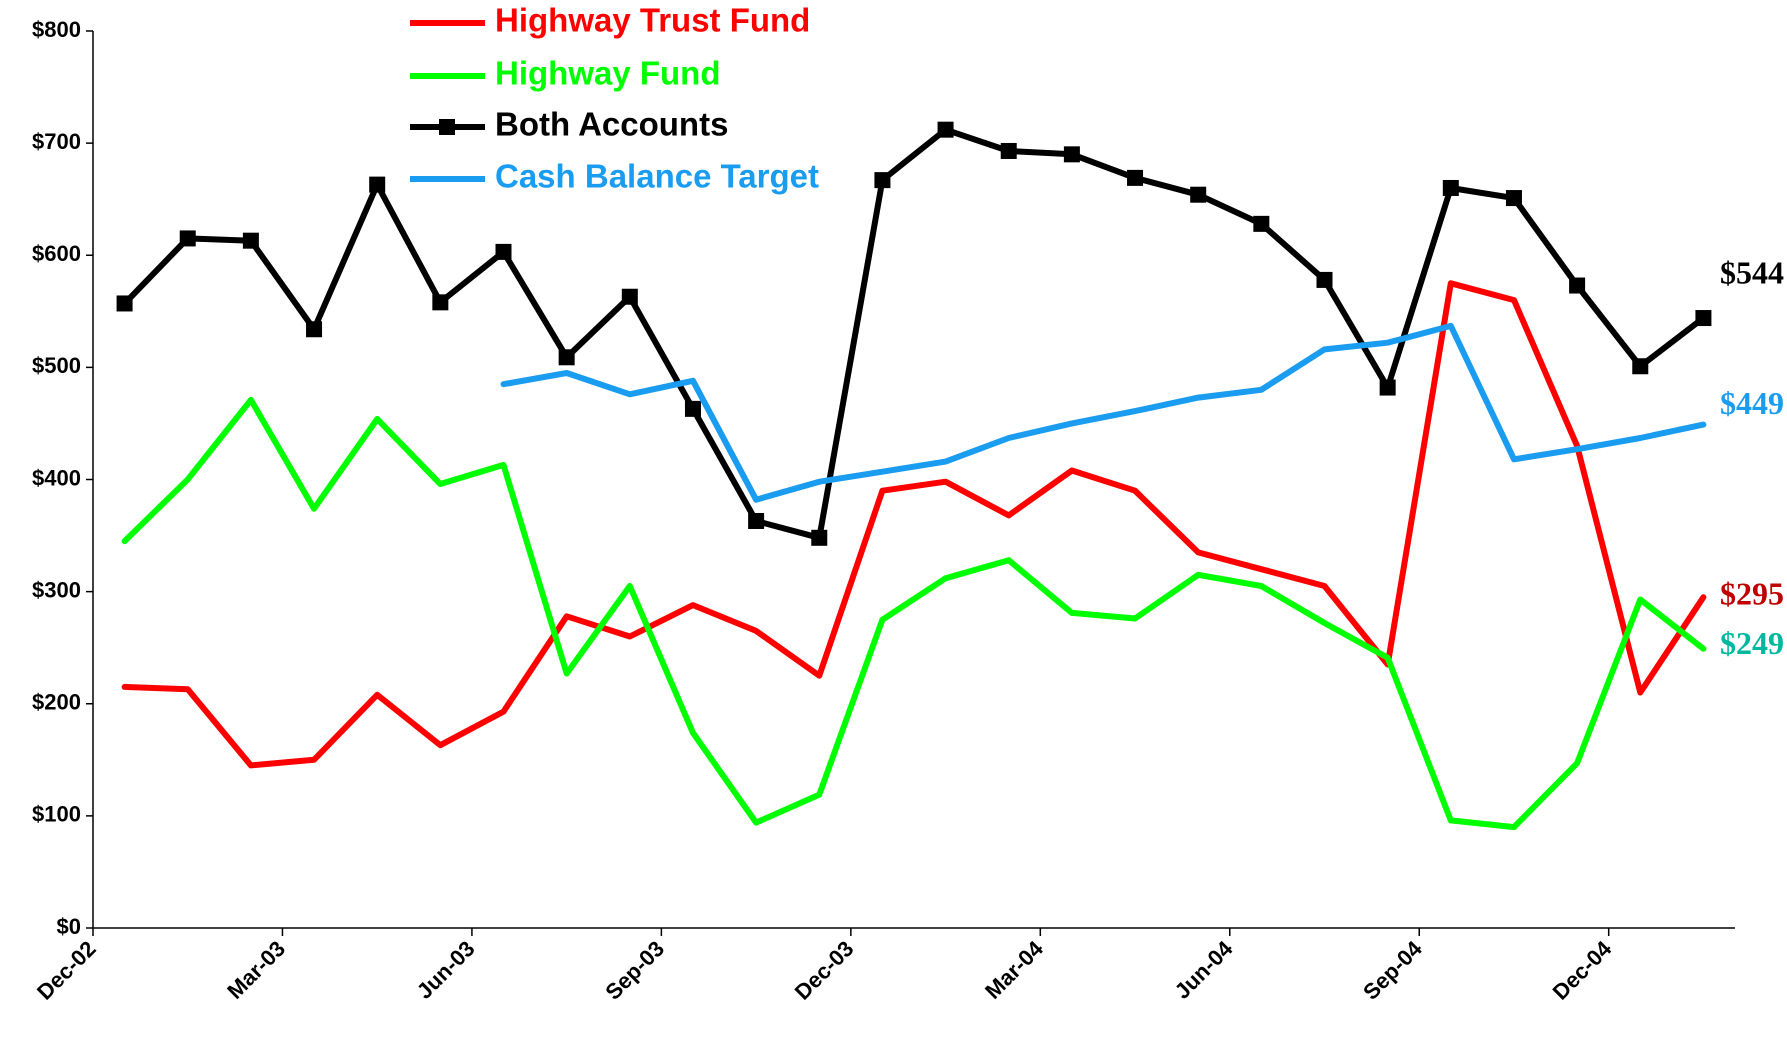 This screenshot has height=1055, width=1787. Describe the element at coordinates (56, 141) in the screenshot. I see `y-tick-label: $700` at that location.